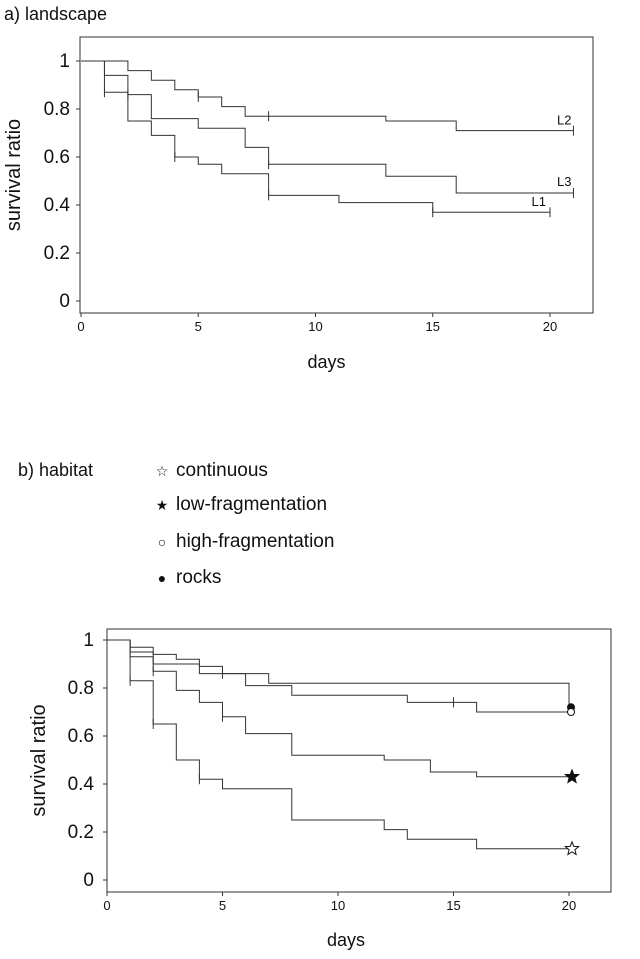 The height and width of the screenshot is (959, 640). I want to click on legend-item-rocks: ● rocks, so click(187, 578).